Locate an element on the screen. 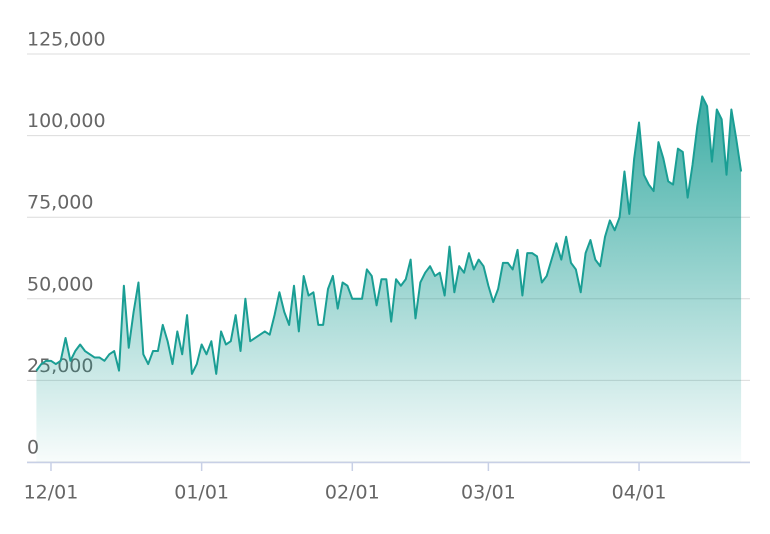  x-tick-label: 02/01 is located at coordinates (352, 493).